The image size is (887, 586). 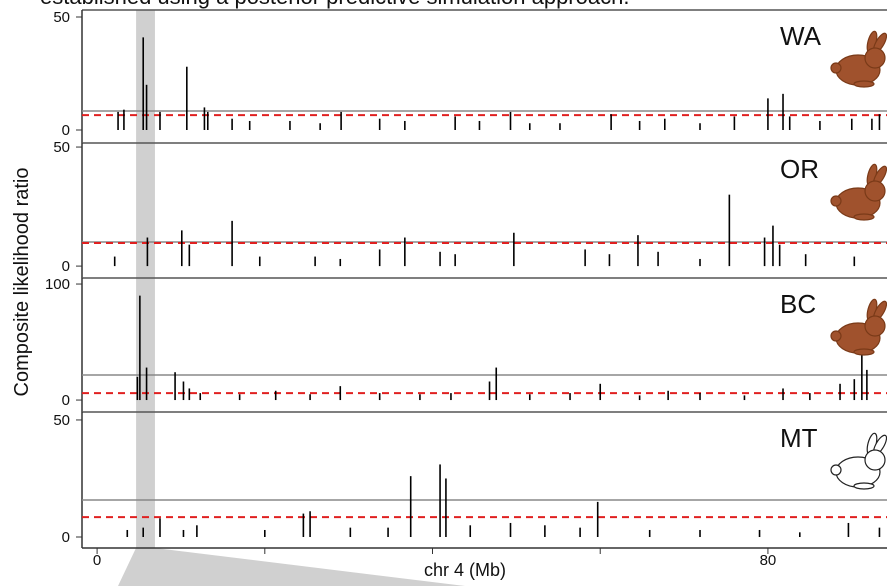 What do you see at coordinates (97, 560) in the screenshot?
I see `x-tick-label: 0` at bounding box center [97, 560].